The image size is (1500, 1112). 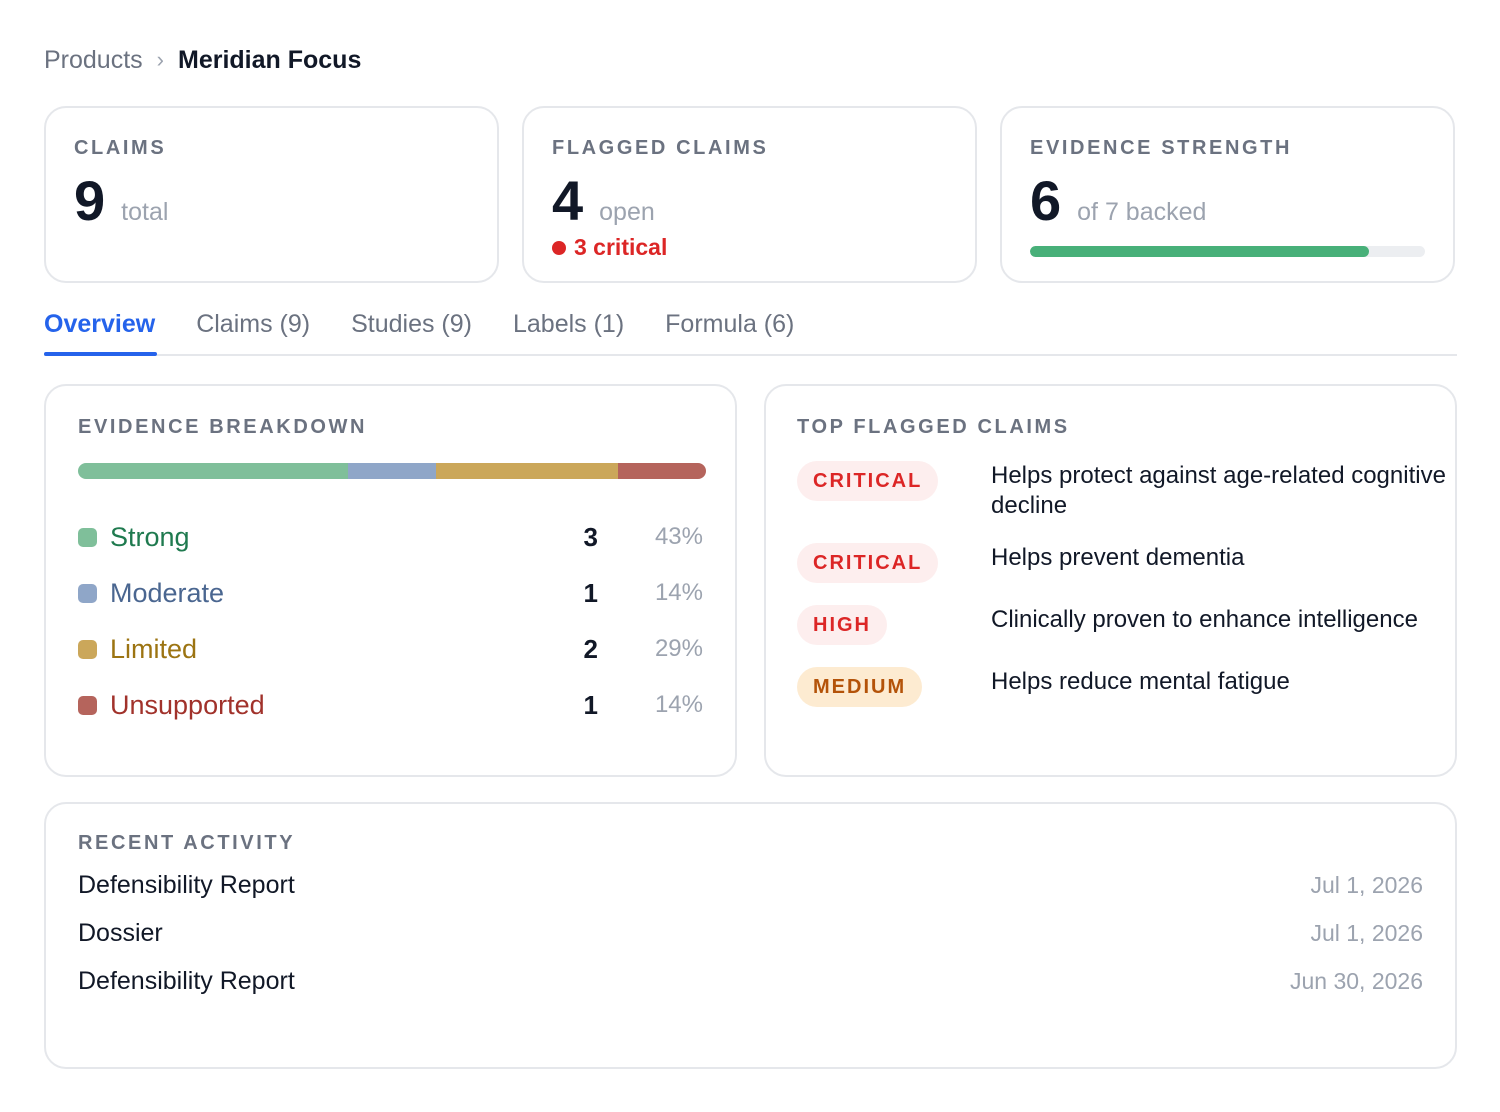 I want to click on breadcrumb: Products › Meridian Focus, so click(x=202, y=60).